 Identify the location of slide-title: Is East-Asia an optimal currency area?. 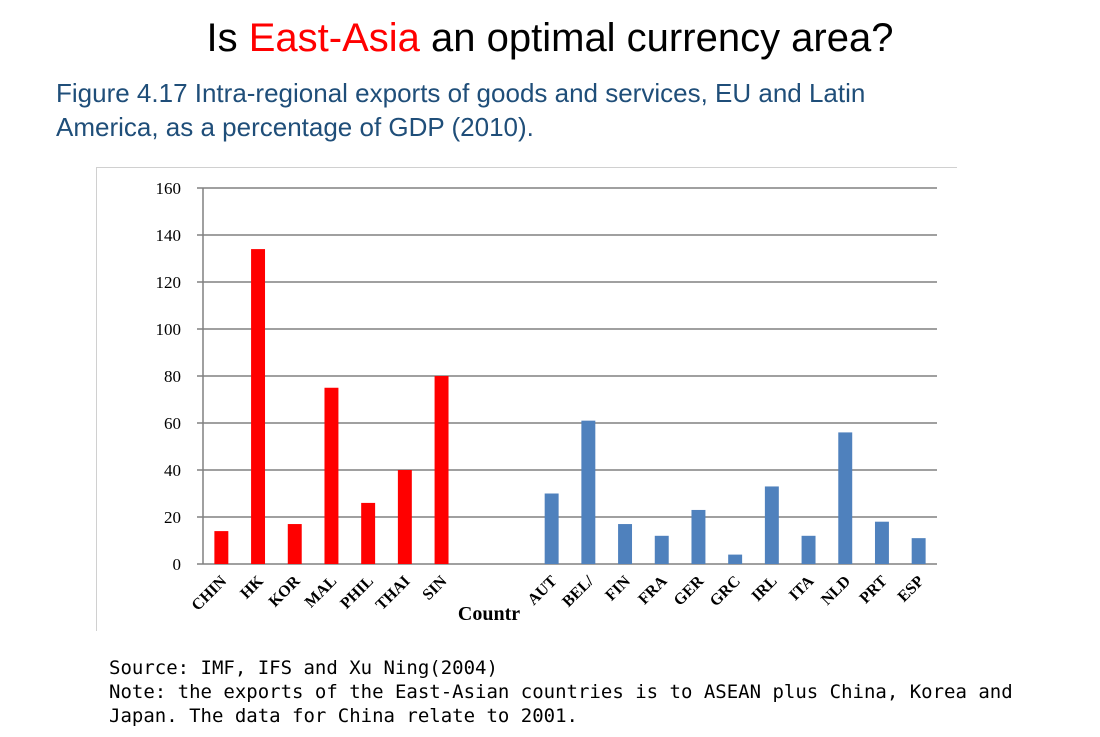
(550, 38).